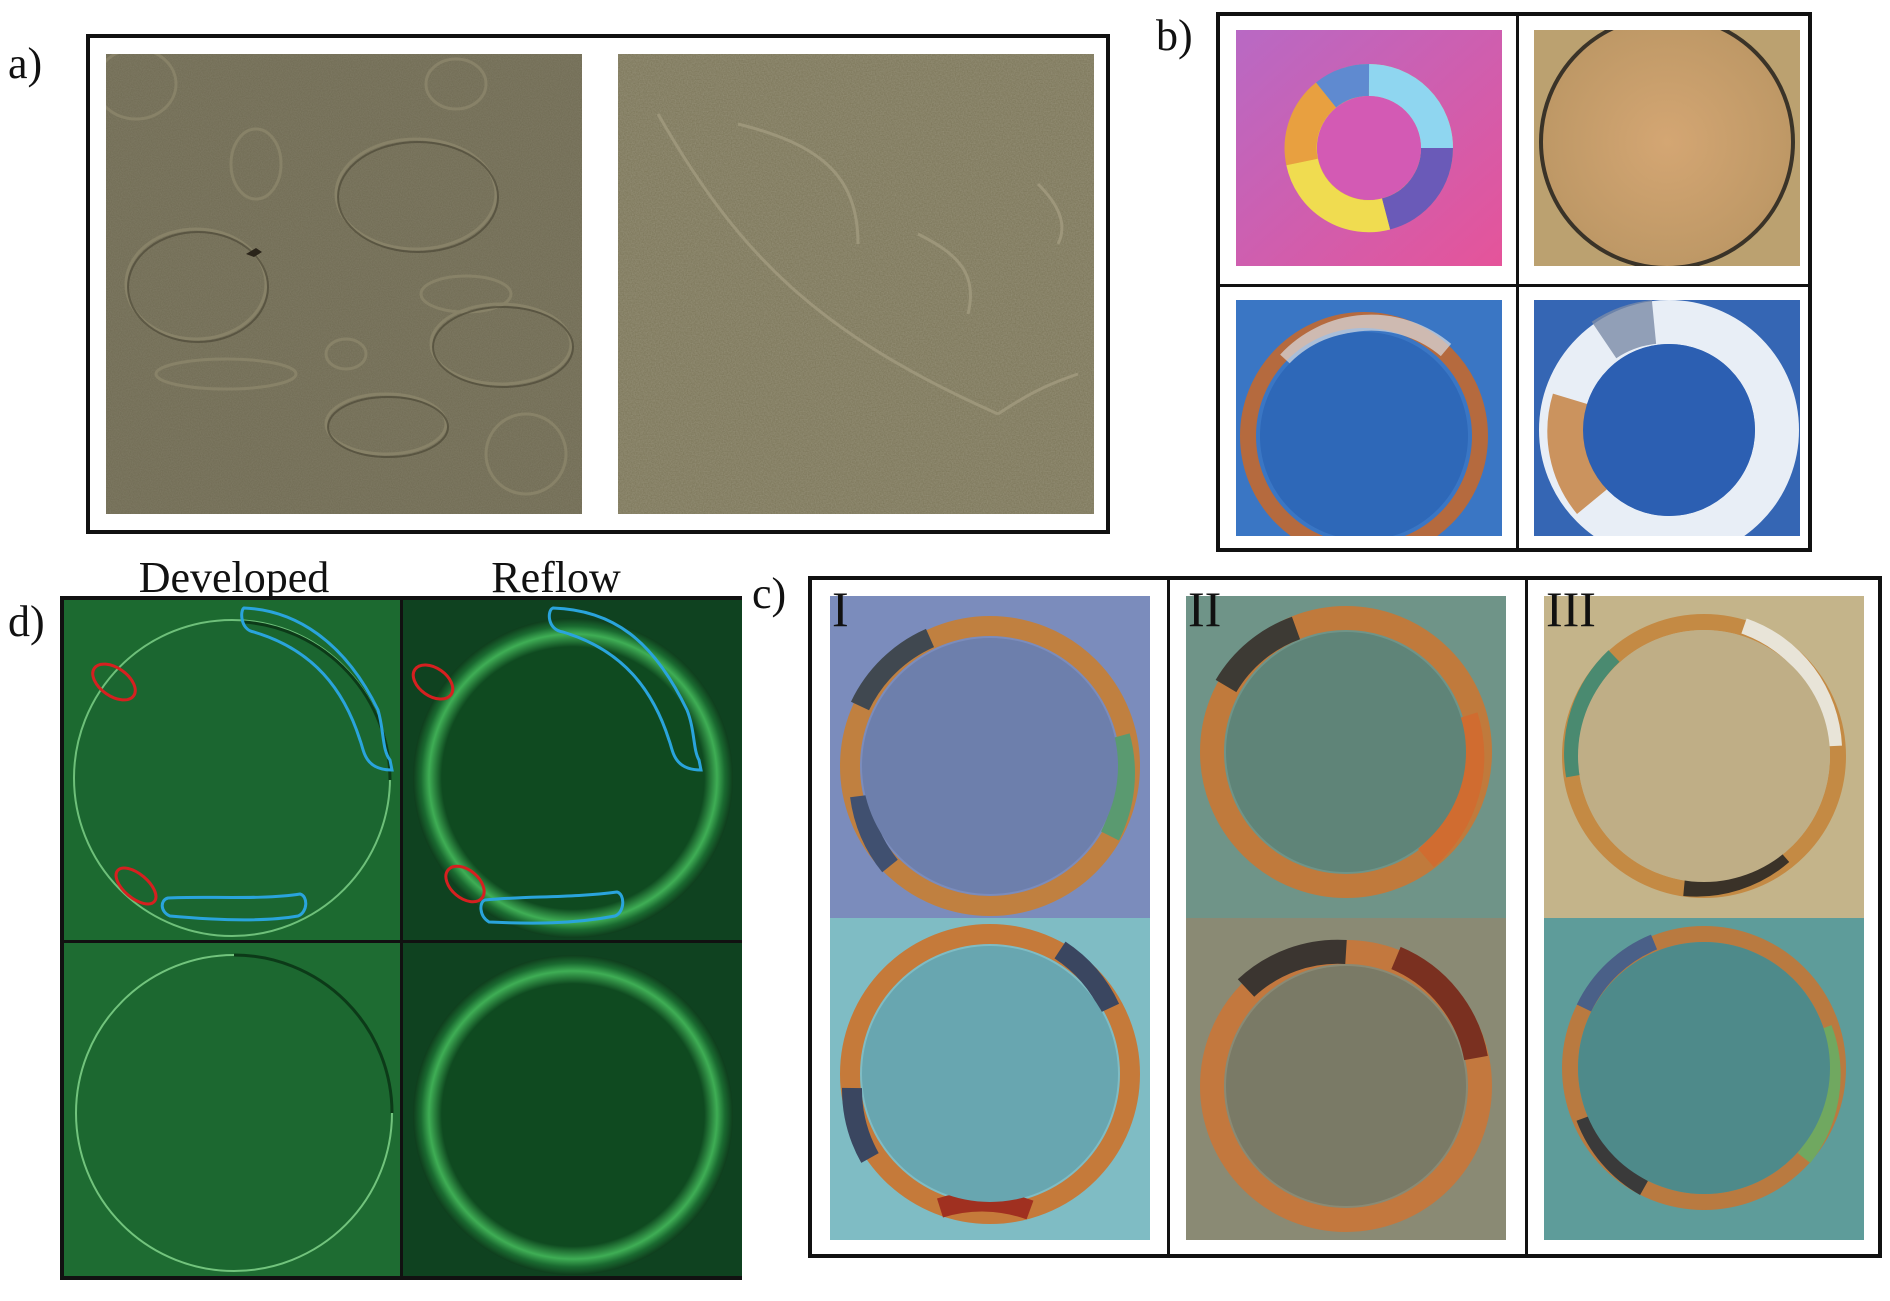 The width and height of the screenshot is (1890, 1301). Describe the element at coordinates (25, 63) in the screenshot. I see `panel-a-label: a)` at that location.